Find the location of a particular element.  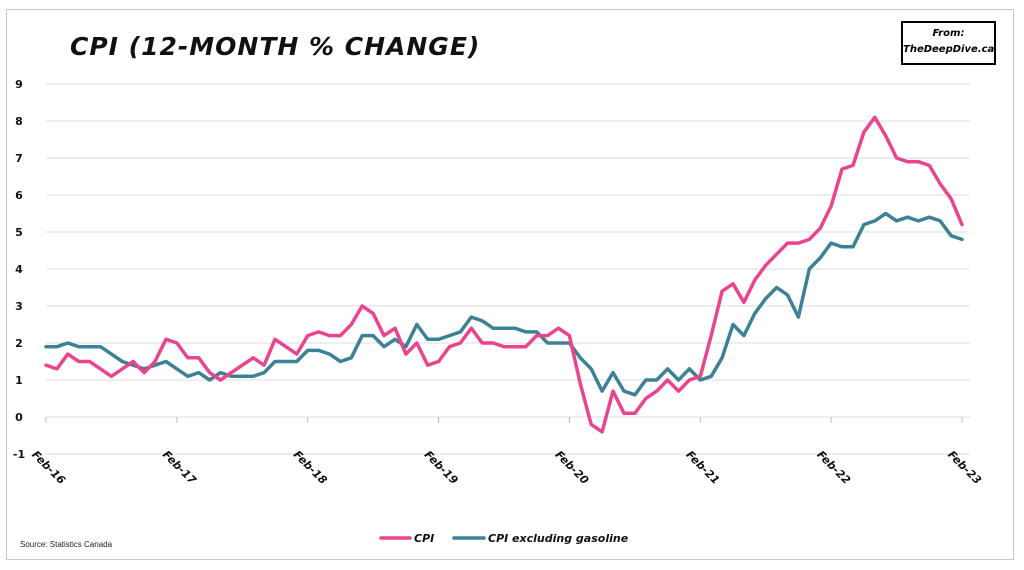

source-badge: From: TheDeepDive.ca is located at coordinates (948, 43).